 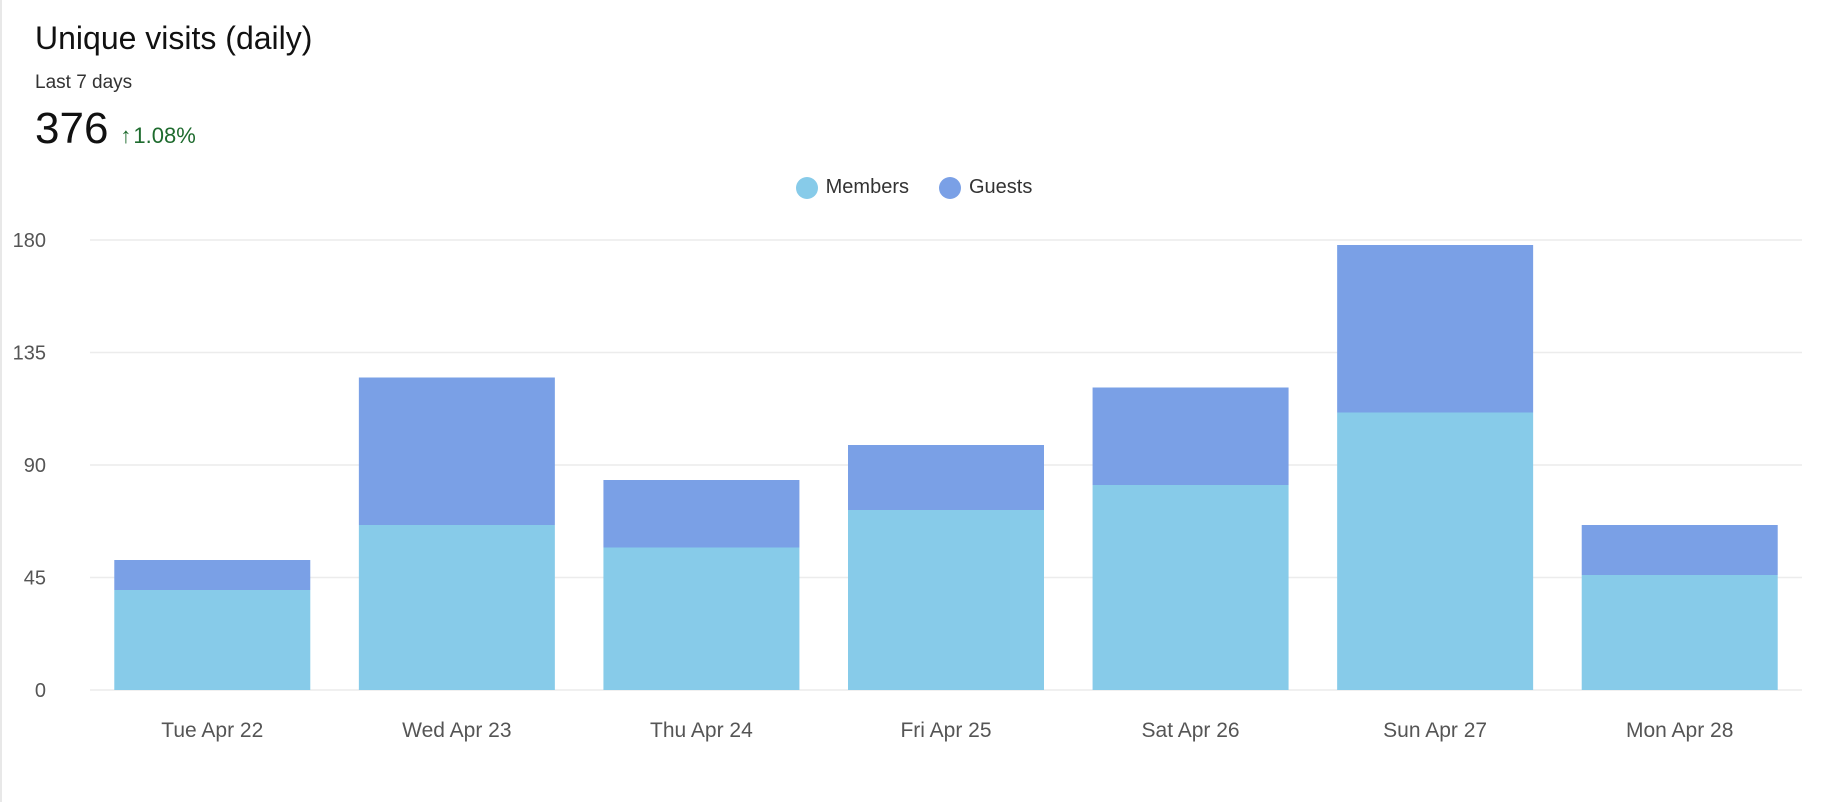 What do you see at coordinates (35, 466) in the screenshot?
I see `y-tick-label-90: 90` at bounding box center [35, 466].